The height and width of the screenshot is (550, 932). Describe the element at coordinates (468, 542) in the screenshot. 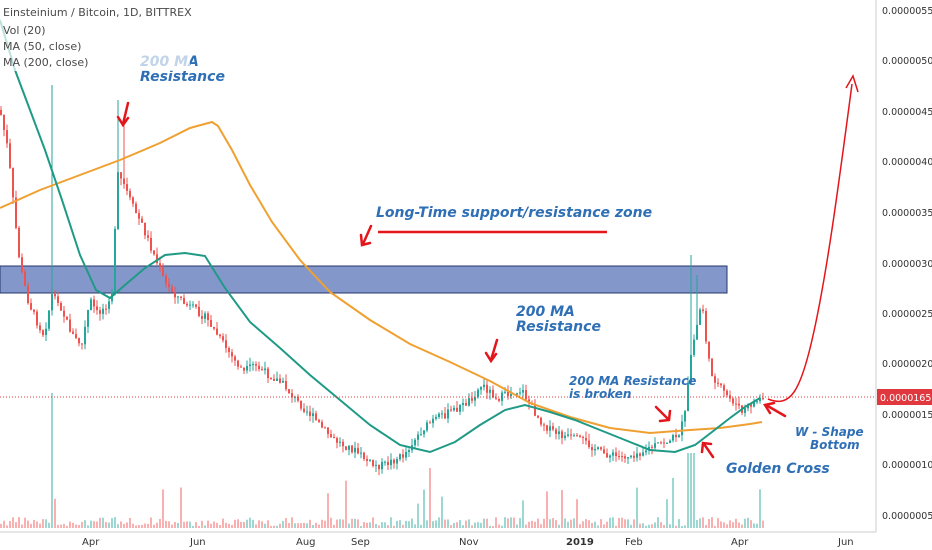

I see `time-axis: Apr Jun Aug Sep Nov 2019 Feb Apr Jun` at that location.